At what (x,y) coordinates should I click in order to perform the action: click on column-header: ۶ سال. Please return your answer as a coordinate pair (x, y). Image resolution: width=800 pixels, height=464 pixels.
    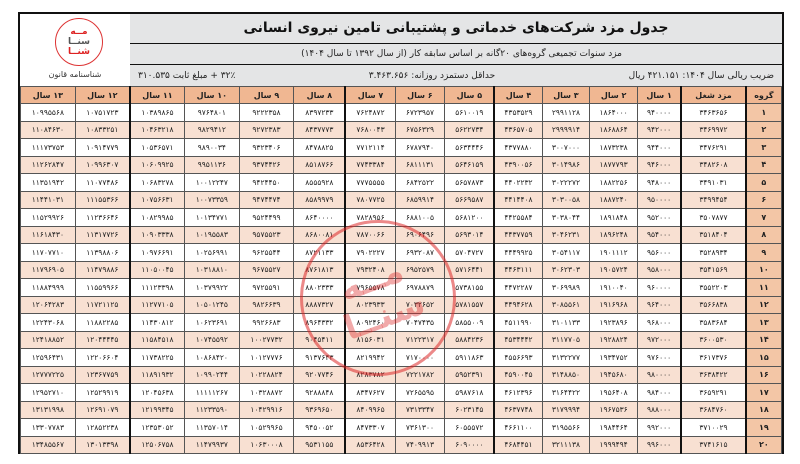
    Looking at the image, I should click on (420, 95).